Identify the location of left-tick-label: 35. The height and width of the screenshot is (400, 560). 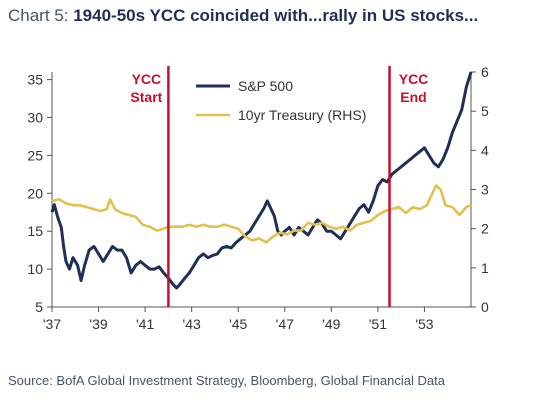
(35, 80).